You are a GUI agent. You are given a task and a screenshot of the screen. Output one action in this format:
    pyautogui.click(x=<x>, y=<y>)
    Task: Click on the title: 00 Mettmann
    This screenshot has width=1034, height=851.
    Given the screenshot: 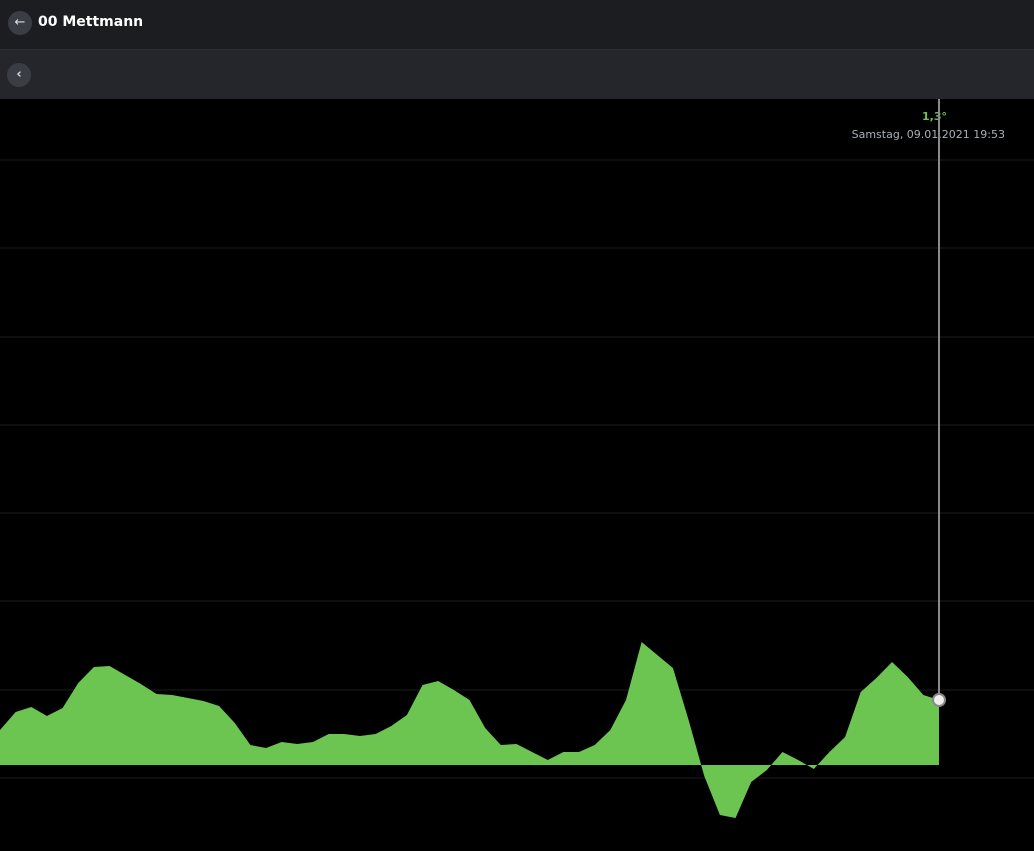 What is the action you would take?
    pyautogui.click(x=91, y=22)
    